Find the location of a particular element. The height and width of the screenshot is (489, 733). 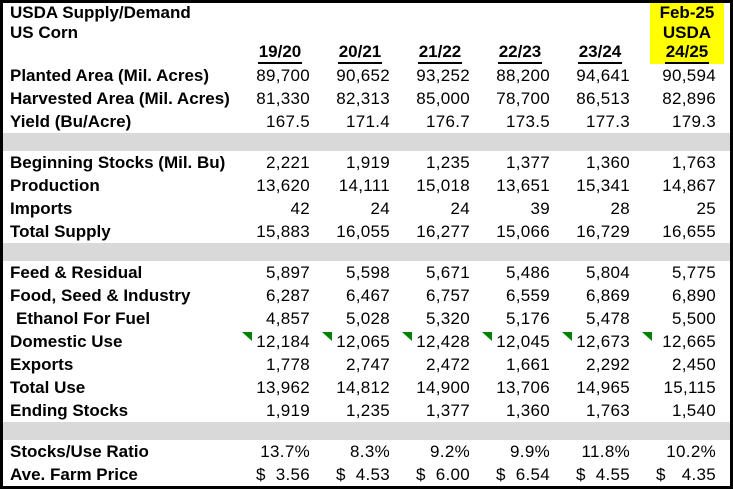

row-label: Production is located at coordinates (55, 185).